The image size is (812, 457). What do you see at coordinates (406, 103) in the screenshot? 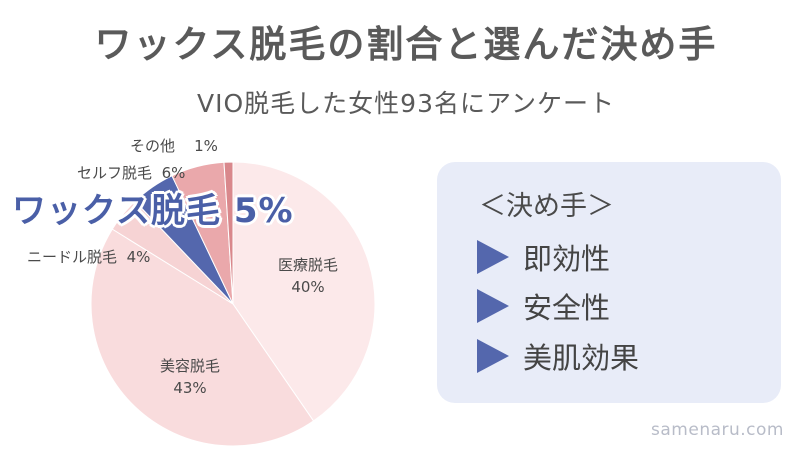
I see `chart-subtitle: VIO脱毛した女性93名にアンケート` at bounding box center [406, 103].